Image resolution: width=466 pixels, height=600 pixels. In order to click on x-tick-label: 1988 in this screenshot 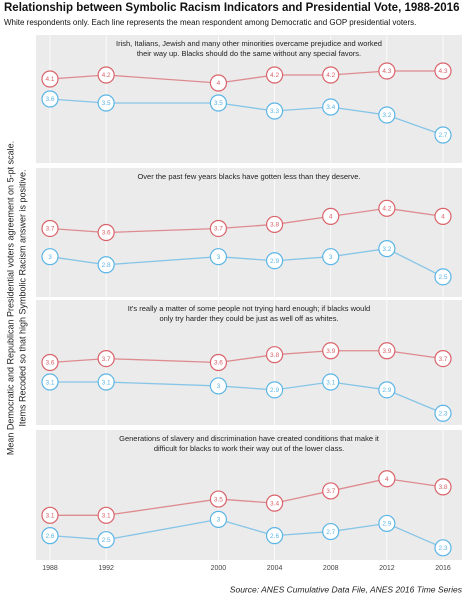, I will do `click(50, 568)`.